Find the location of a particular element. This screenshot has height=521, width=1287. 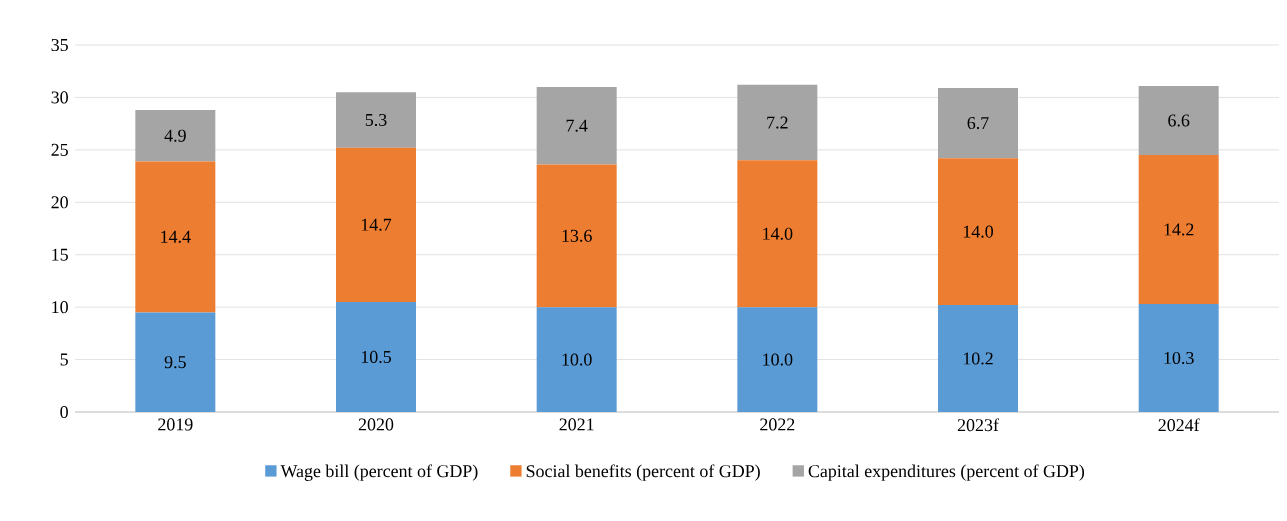

data-label: 14.7 is located at coordinates (376, 224).